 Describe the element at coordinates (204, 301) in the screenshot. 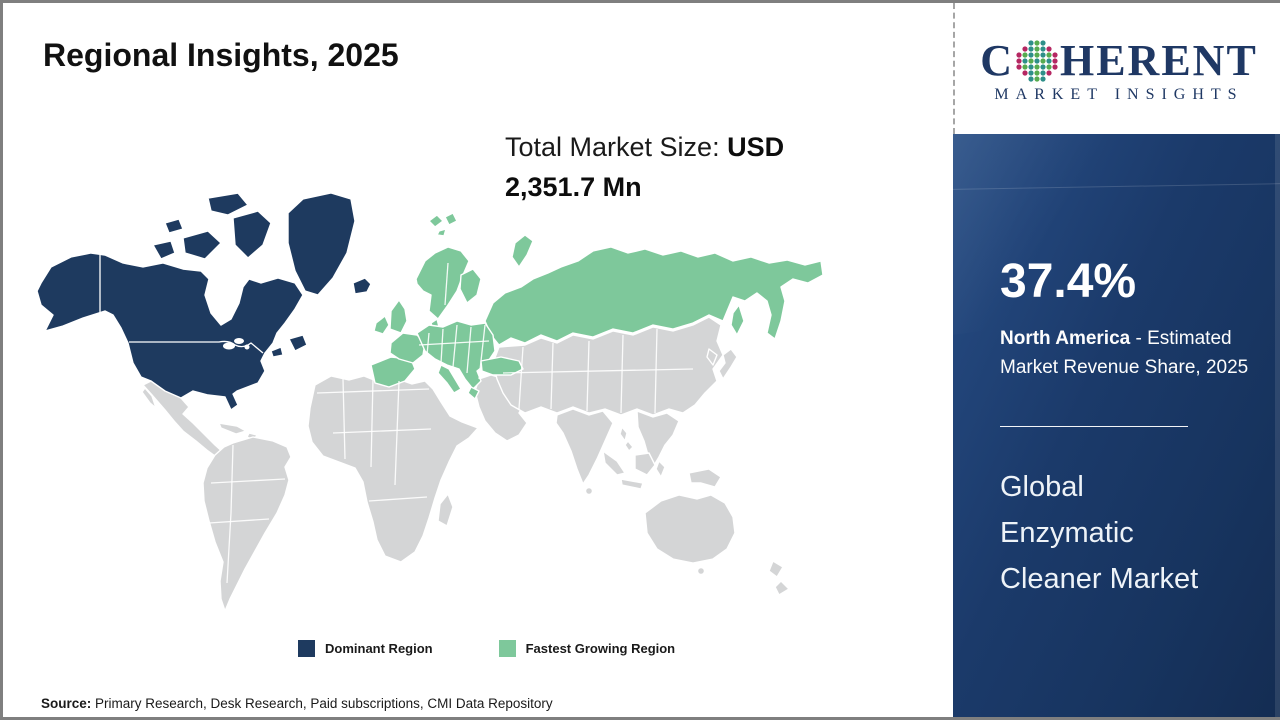

I see `region-north-america` at that location.